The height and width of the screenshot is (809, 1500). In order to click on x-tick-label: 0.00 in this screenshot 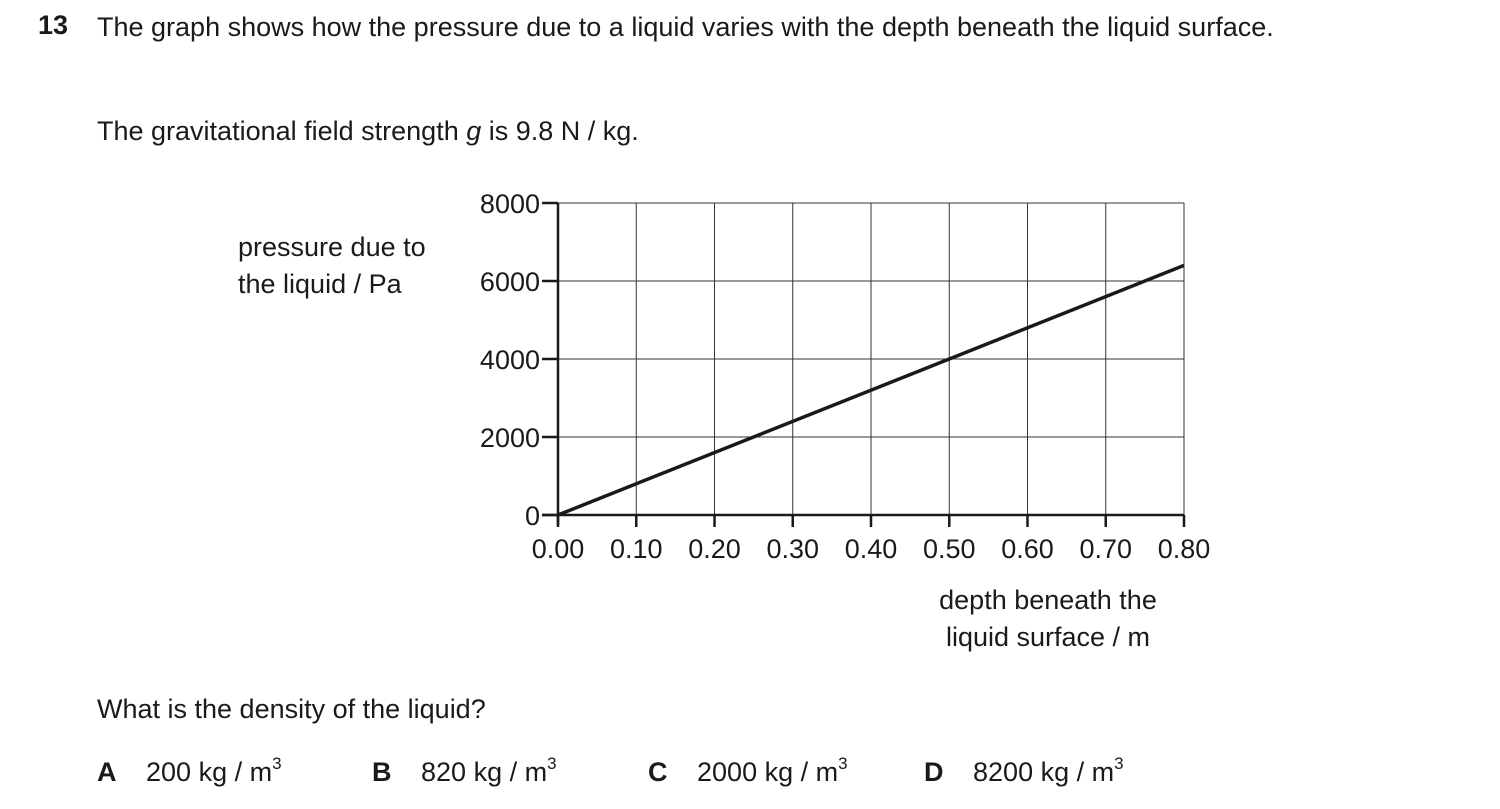, I will do `click(558, 549)`.